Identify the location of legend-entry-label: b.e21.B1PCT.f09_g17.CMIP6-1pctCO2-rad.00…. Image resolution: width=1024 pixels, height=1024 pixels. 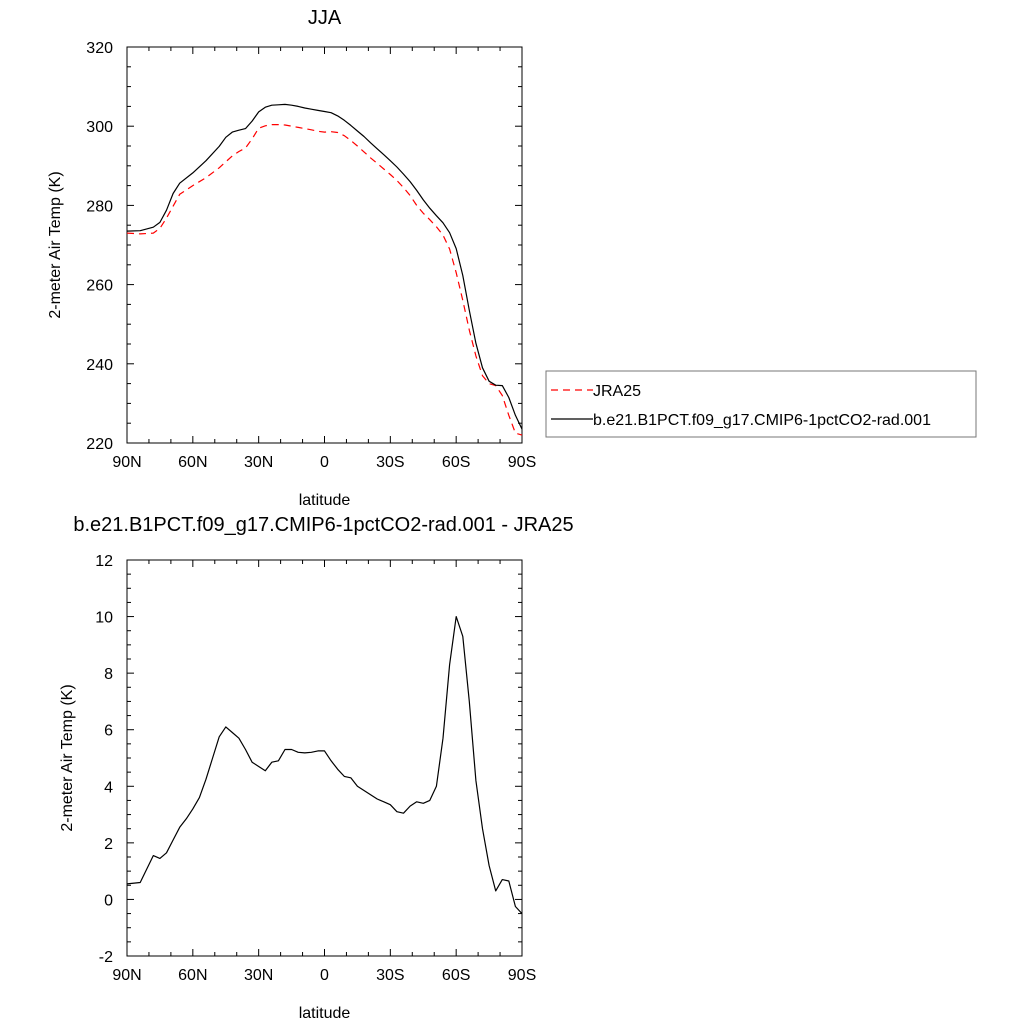
(762, 420).